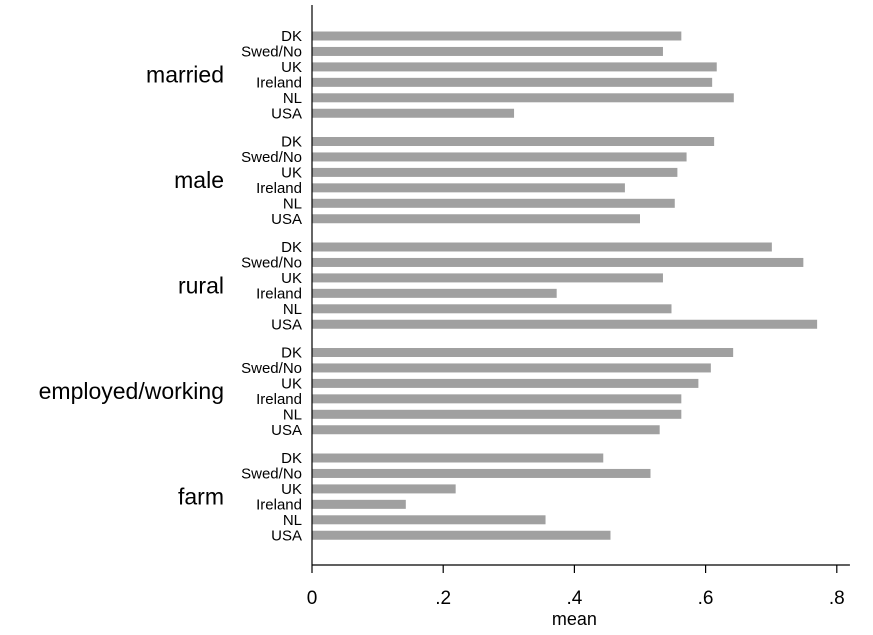 This screenshot has height=635, width=873. I want to click on bar-male-USA, so click(476, 219).